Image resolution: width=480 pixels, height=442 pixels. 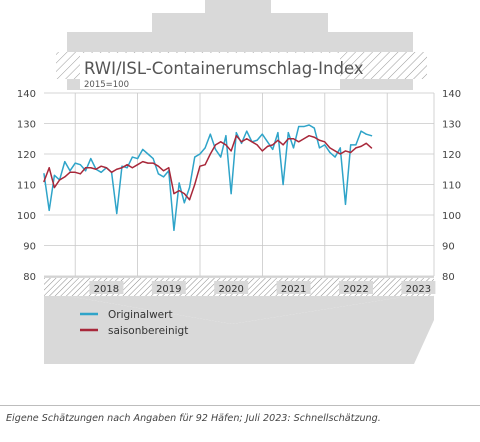 I want to click on year-label: 2023, so click(x=418, y=289).